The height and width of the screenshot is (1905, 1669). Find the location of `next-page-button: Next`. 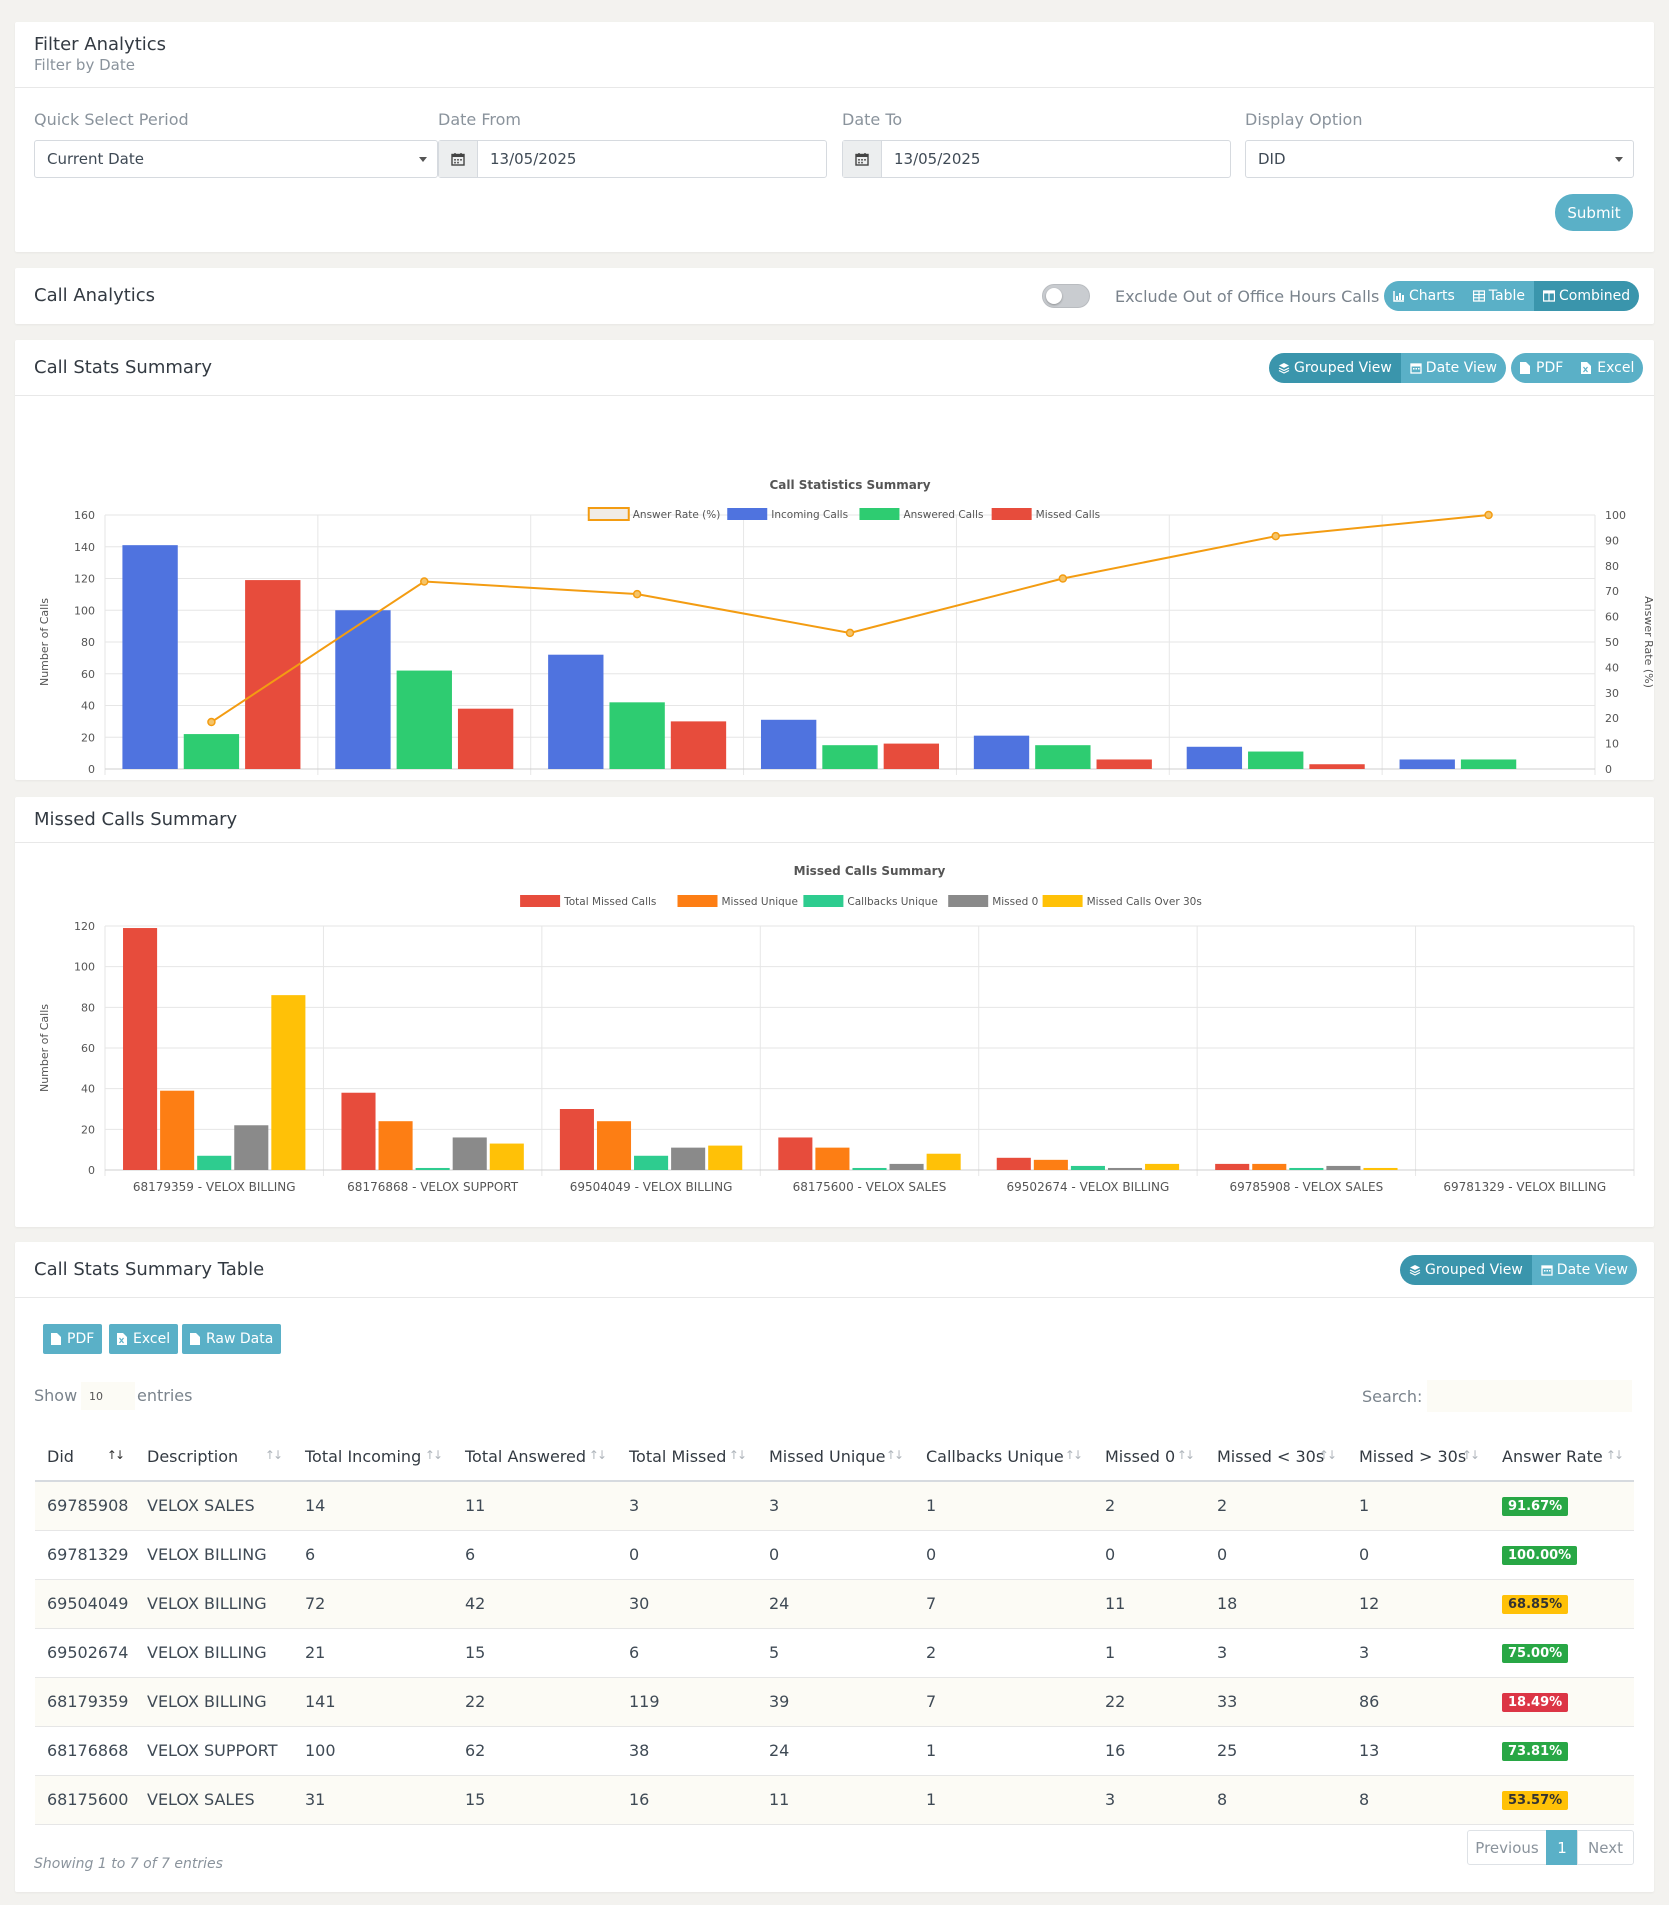

next-page-button: Next is located at coordinates (1605, 1847).